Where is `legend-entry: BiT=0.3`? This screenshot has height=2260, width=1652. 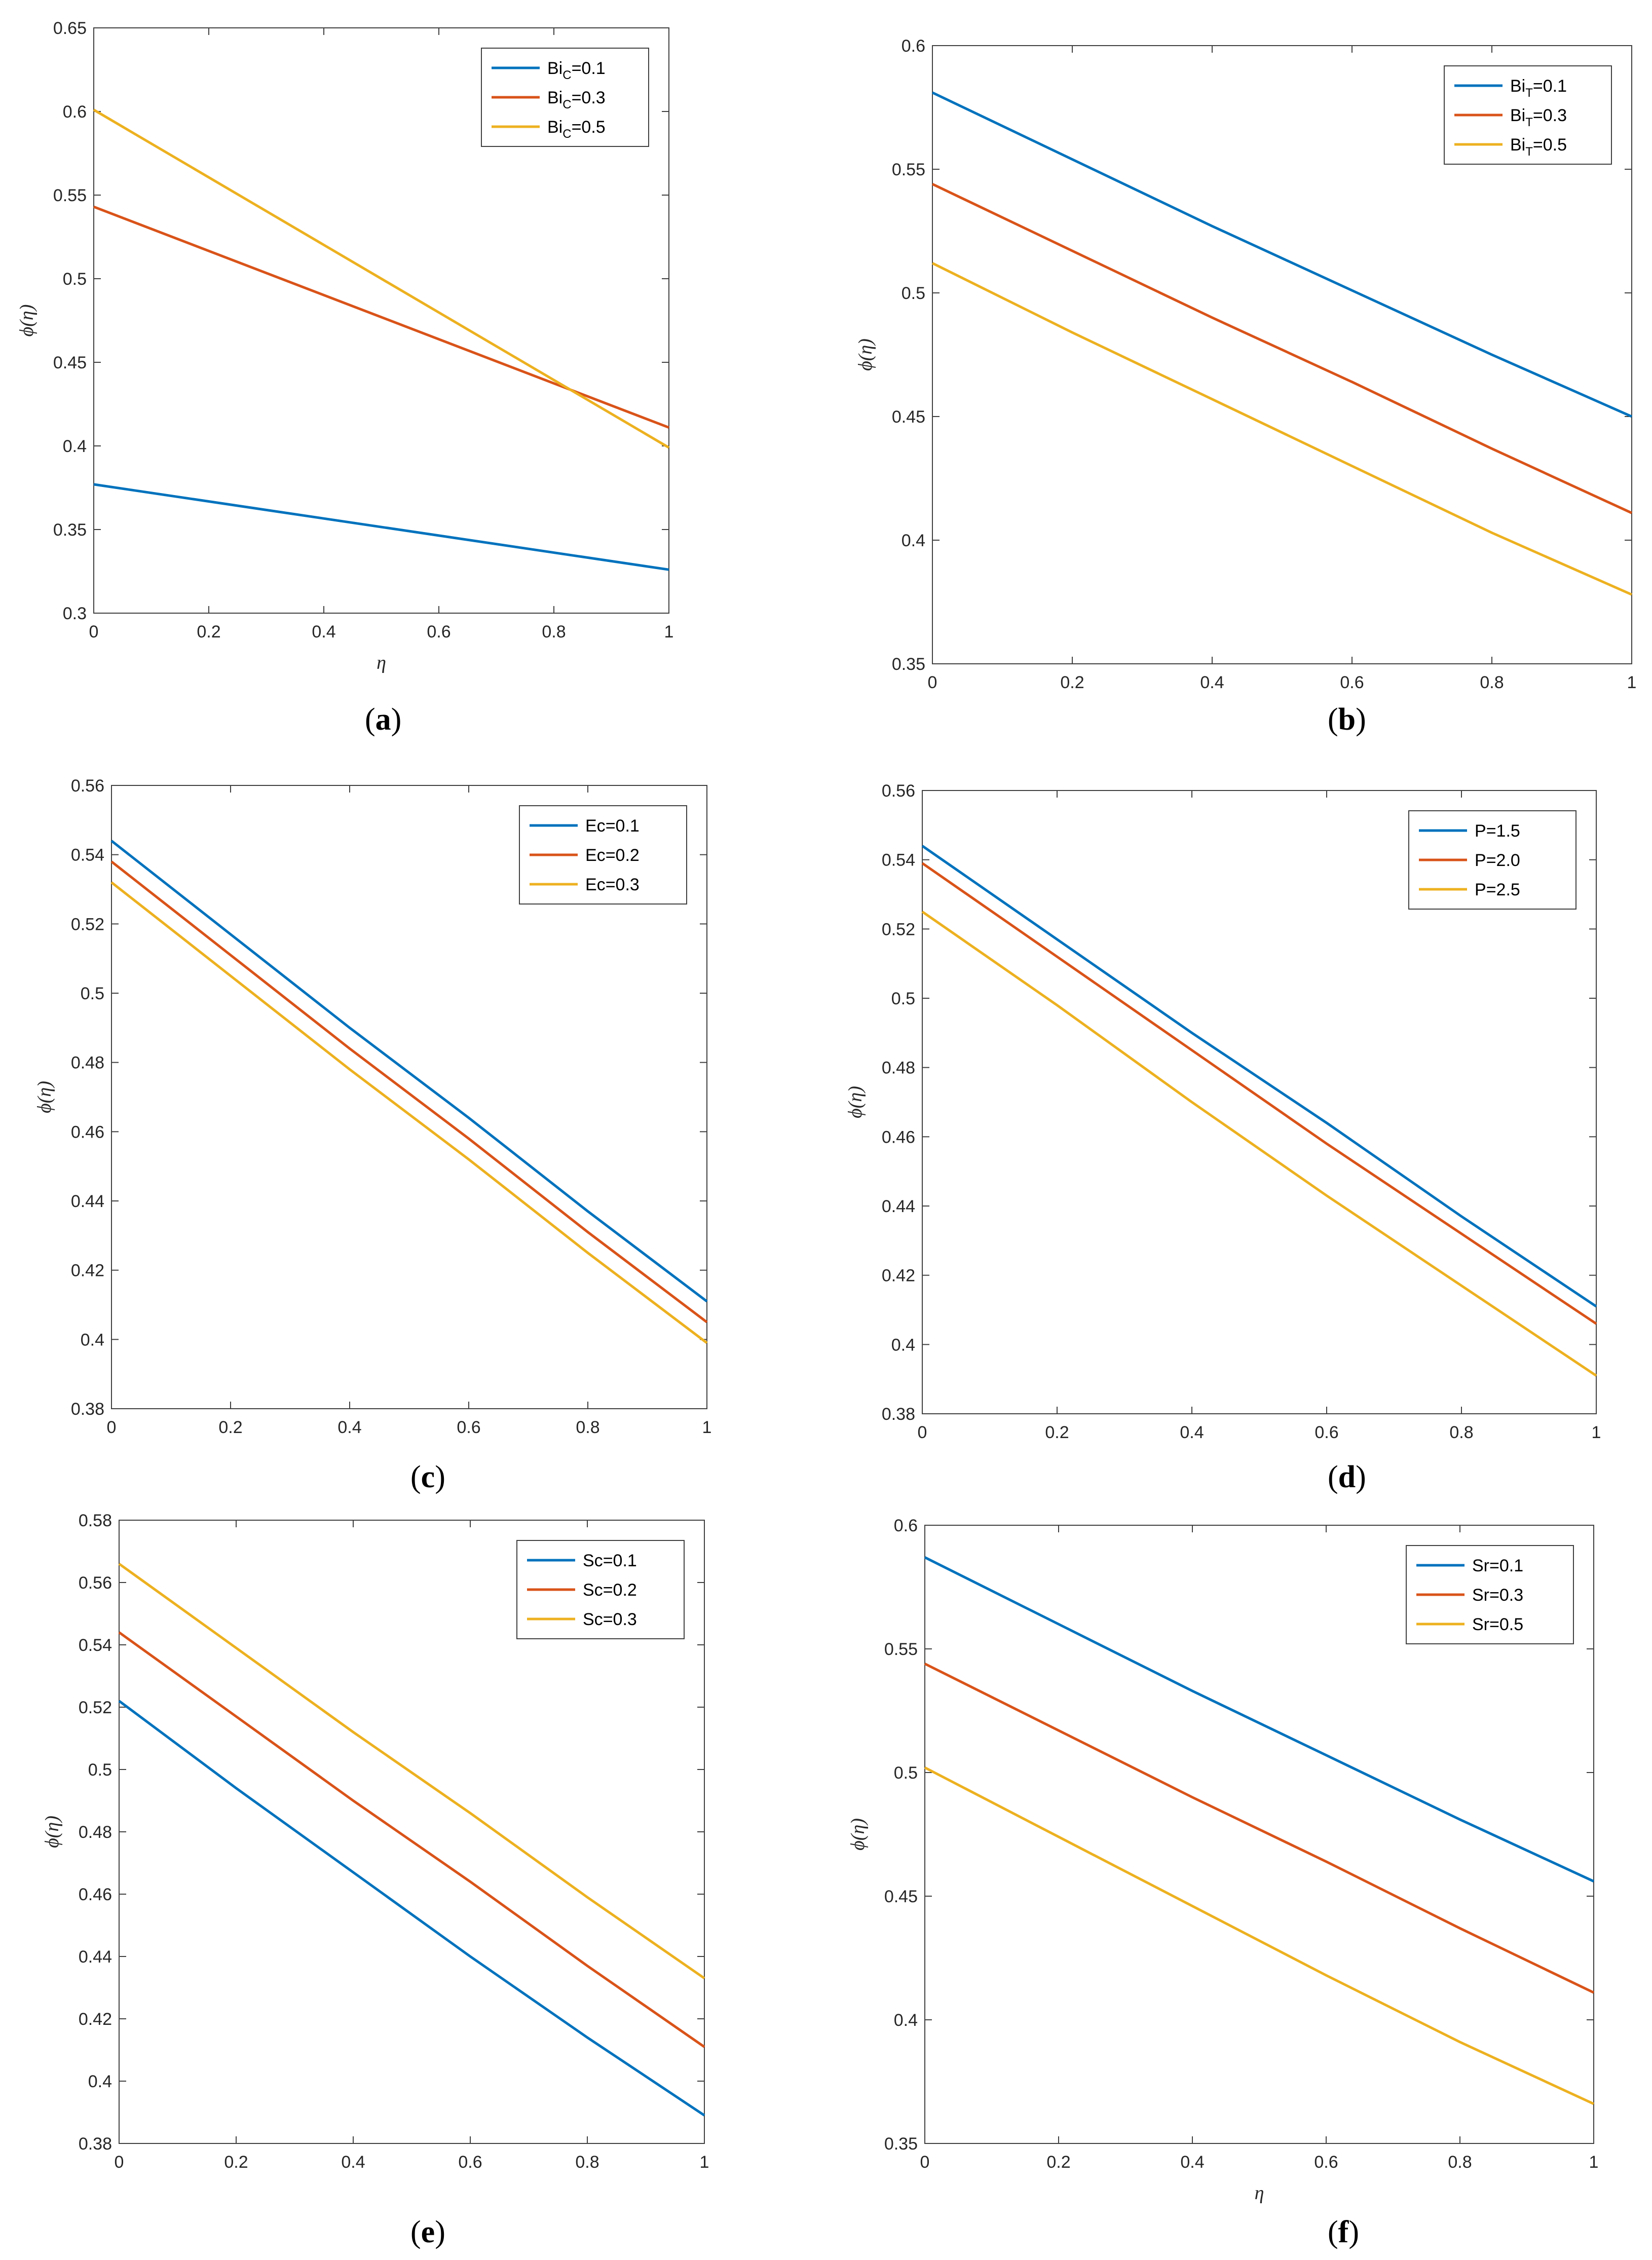
legend-entry: BiT=0.3 is located at coordinates (1538, 117).